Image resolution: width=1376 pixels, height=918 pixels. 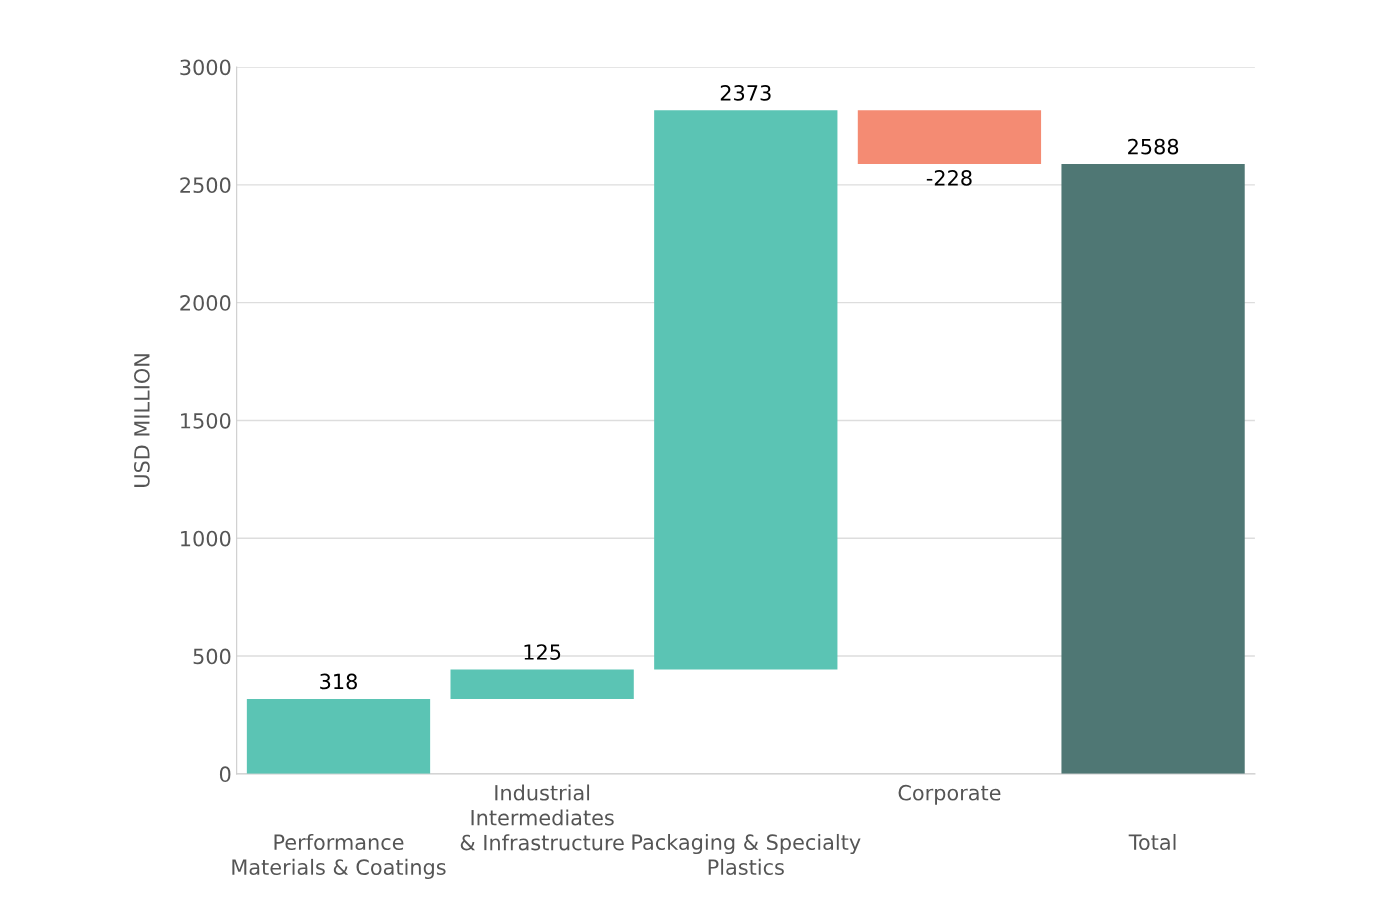 I want to click on data-label: 125, so click(x=542, y=652).